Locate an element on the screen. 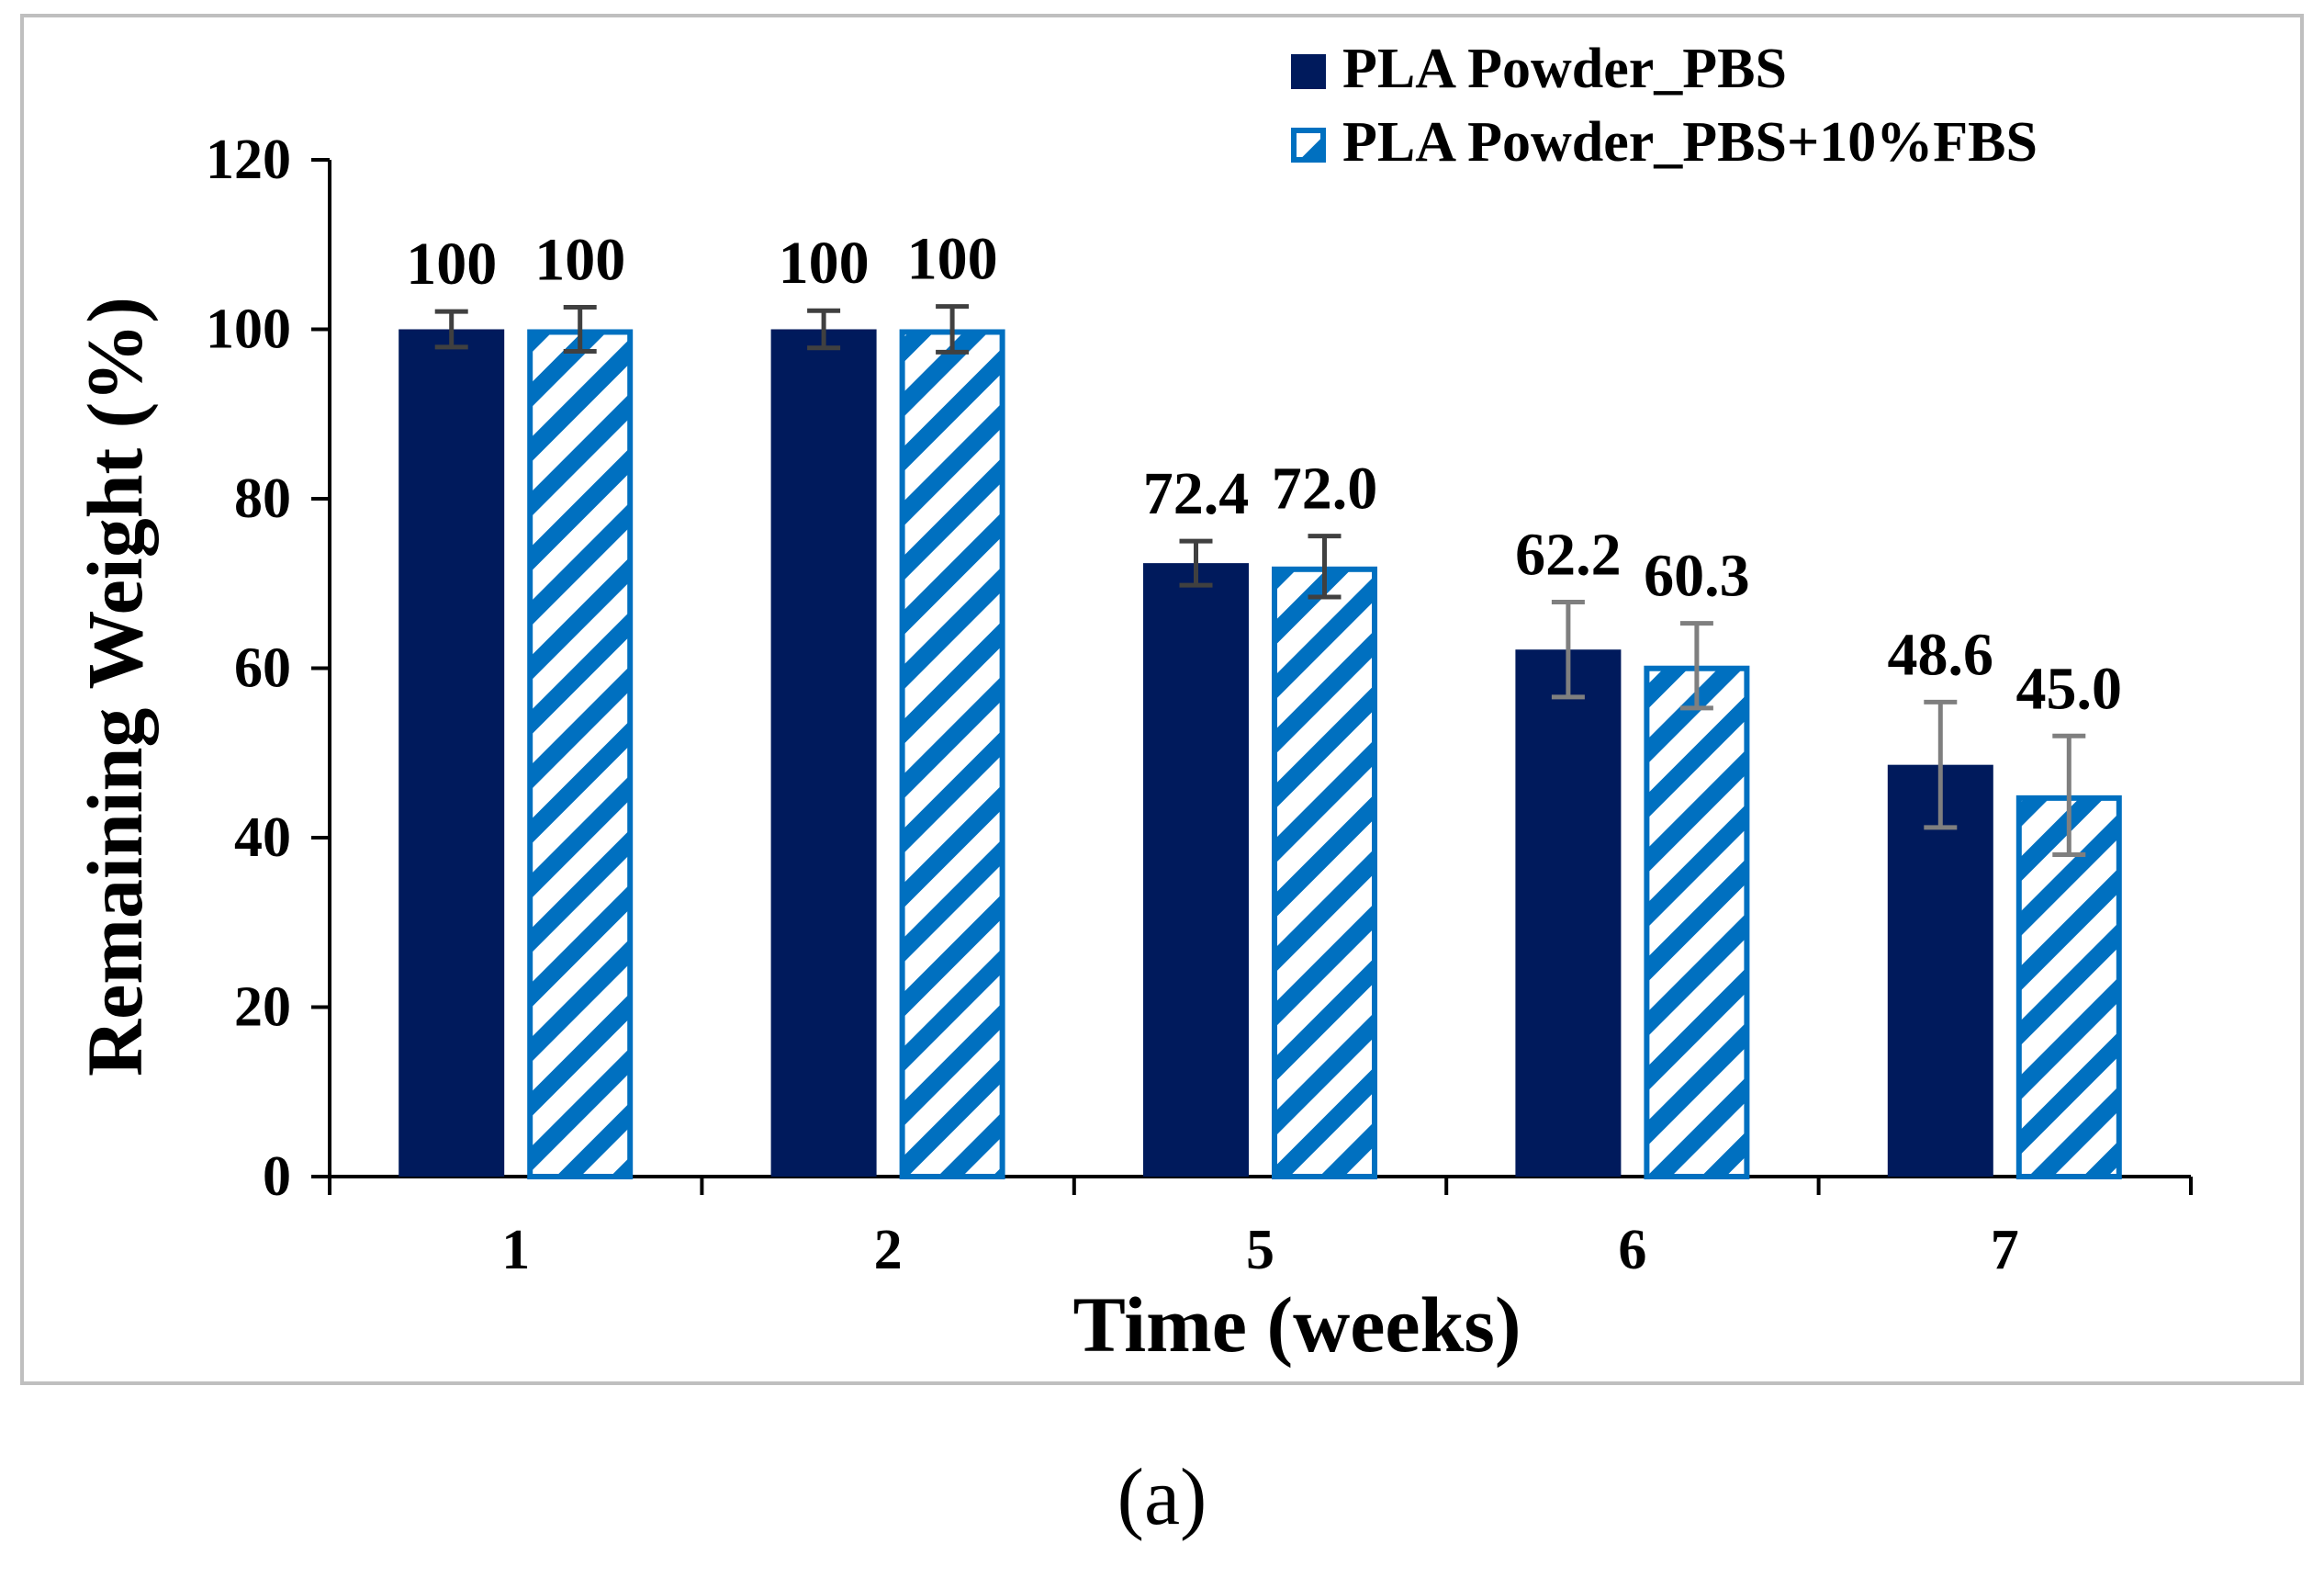 Image resolution: width=2324 pixels, height=1589 pixels. data-label: 60.3 is located at coordinates (1697, 576).